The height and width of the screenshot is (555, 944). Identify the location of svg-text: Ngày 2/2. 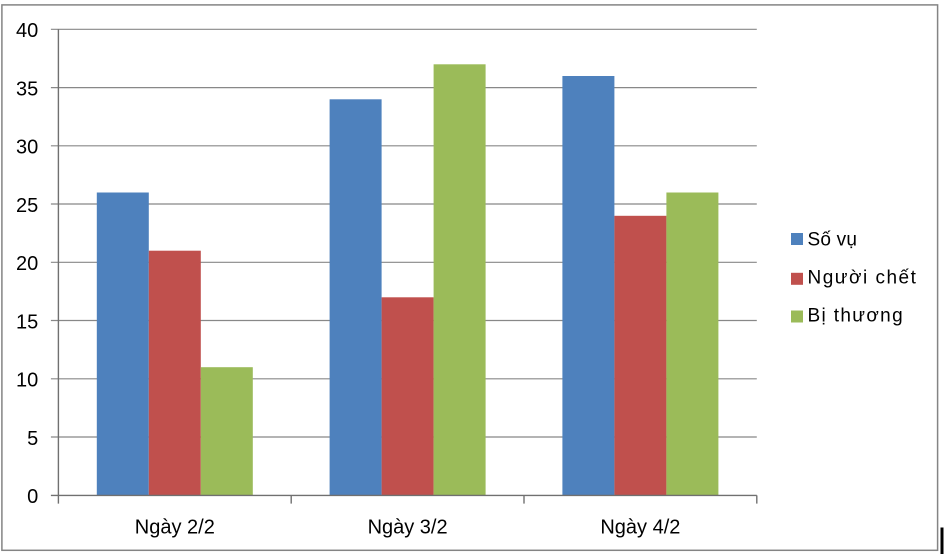
(175, 528).